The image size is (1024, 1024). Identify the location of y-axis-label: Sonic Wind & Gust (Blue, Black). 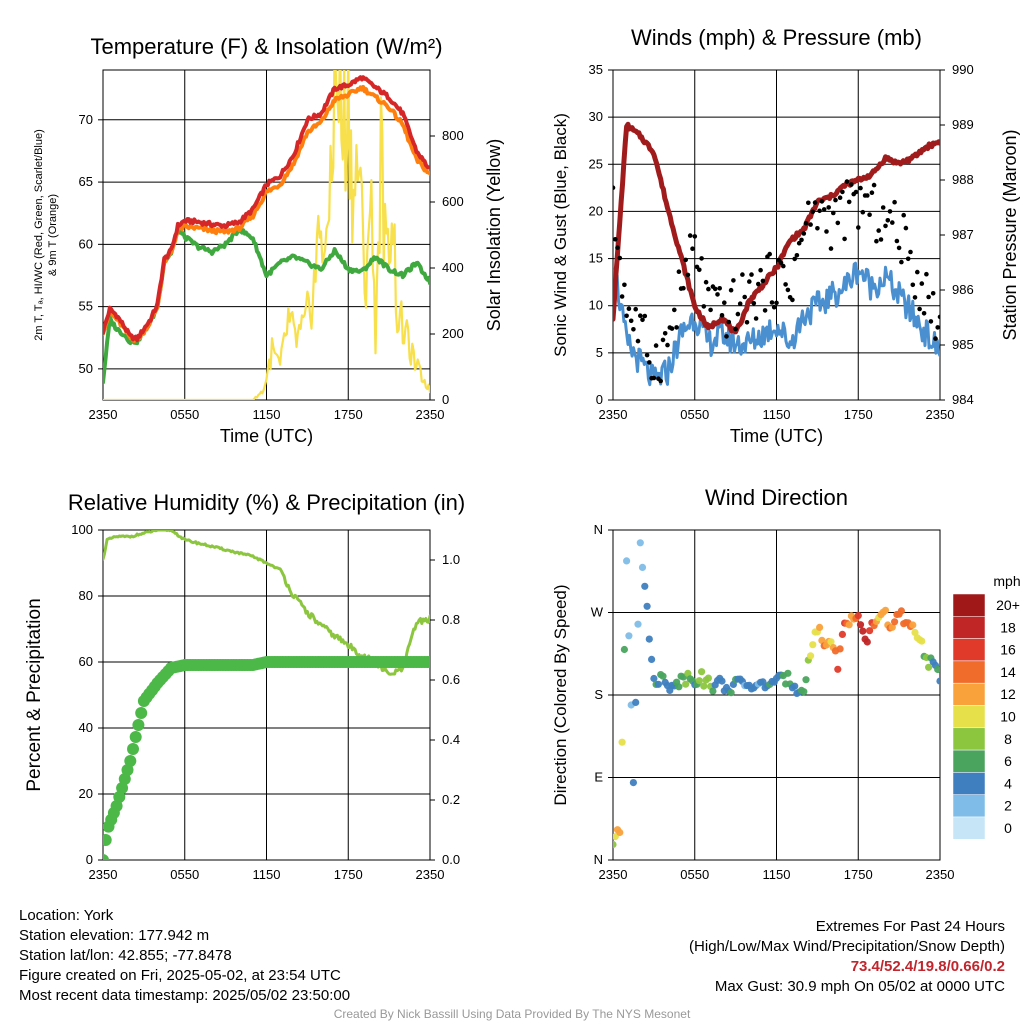
(560, 235).